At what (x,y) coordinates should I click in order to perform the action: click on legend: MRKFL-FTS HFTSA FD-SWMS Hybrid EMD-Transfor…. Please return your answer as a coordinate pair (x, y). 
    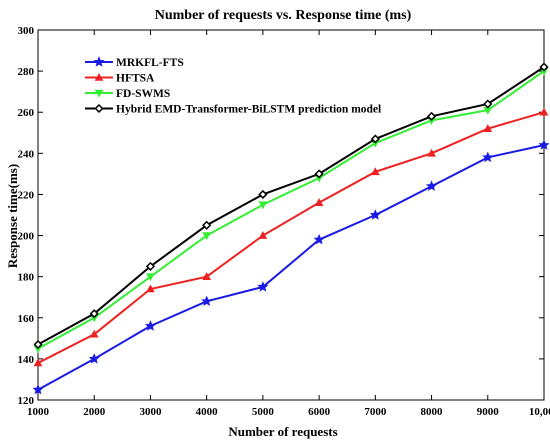
    Looking at the image, I should click on (231, 85).